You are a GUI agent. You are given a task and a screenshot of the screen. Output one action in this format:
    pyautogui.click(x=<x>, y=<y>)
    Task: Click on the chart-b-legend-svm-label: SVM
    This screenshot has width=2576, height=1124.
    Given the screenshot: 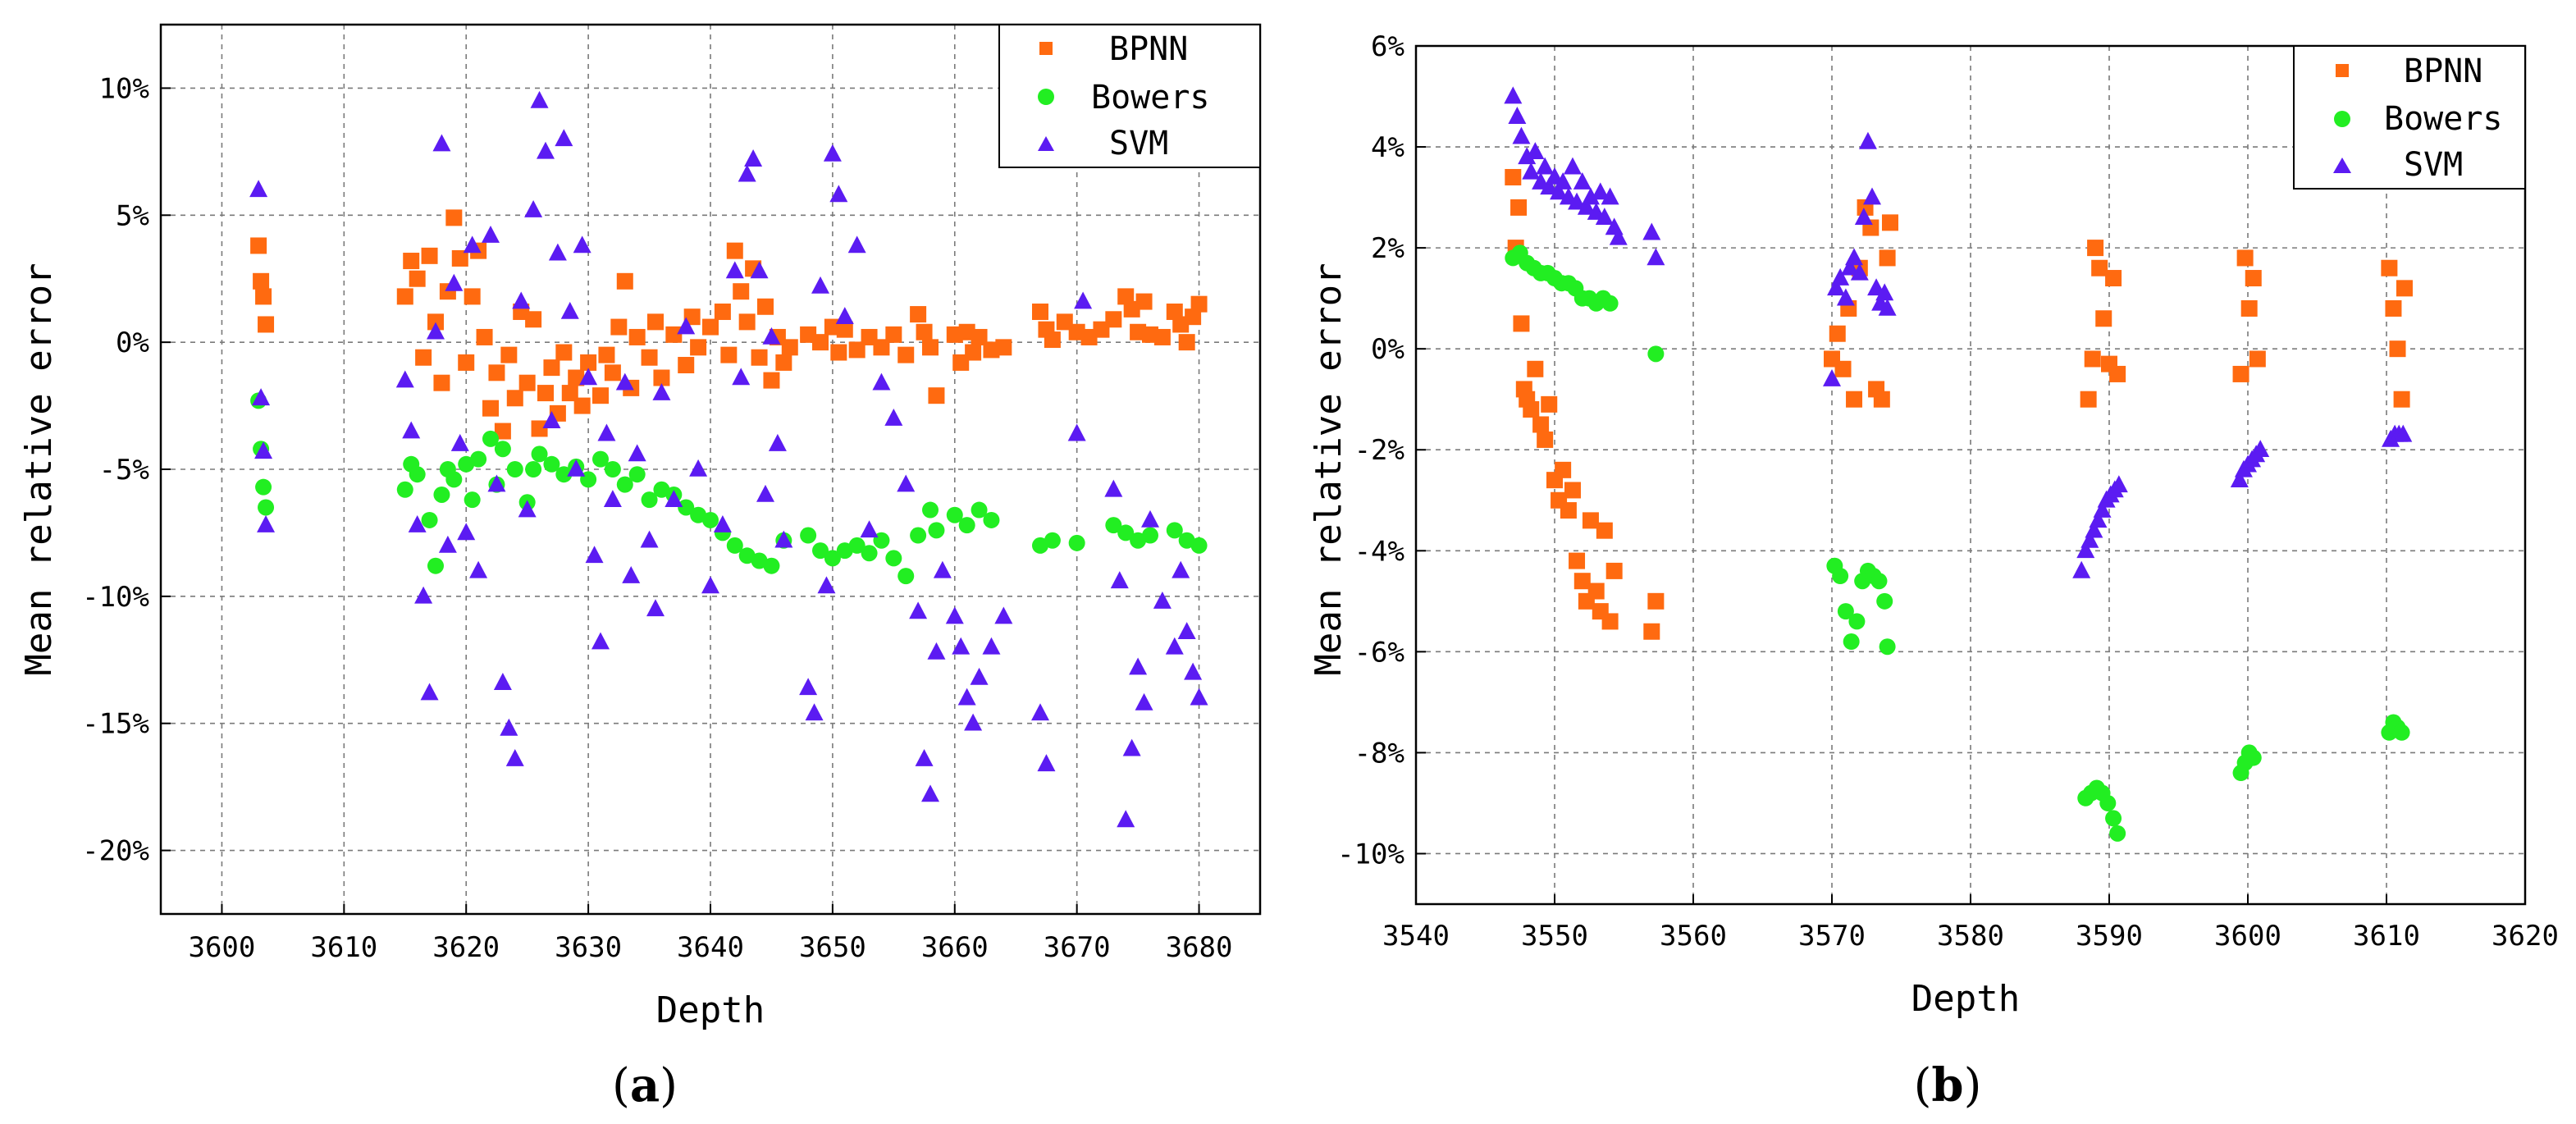 What is the action you would take?
    pyautogui.click(x=2433, y=165)
    